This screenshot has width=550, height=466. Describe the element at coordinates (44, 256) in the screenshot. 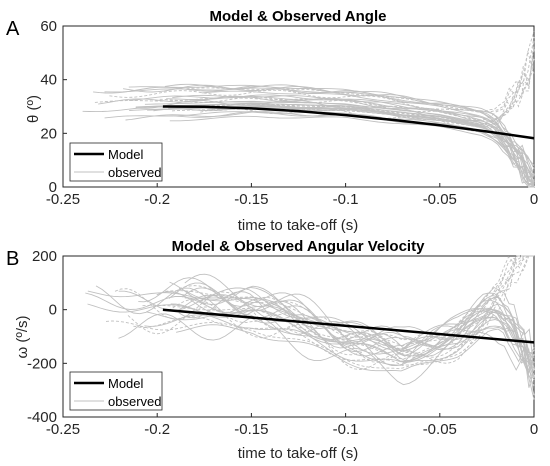

I see `y-tick-label: 200` at that location.